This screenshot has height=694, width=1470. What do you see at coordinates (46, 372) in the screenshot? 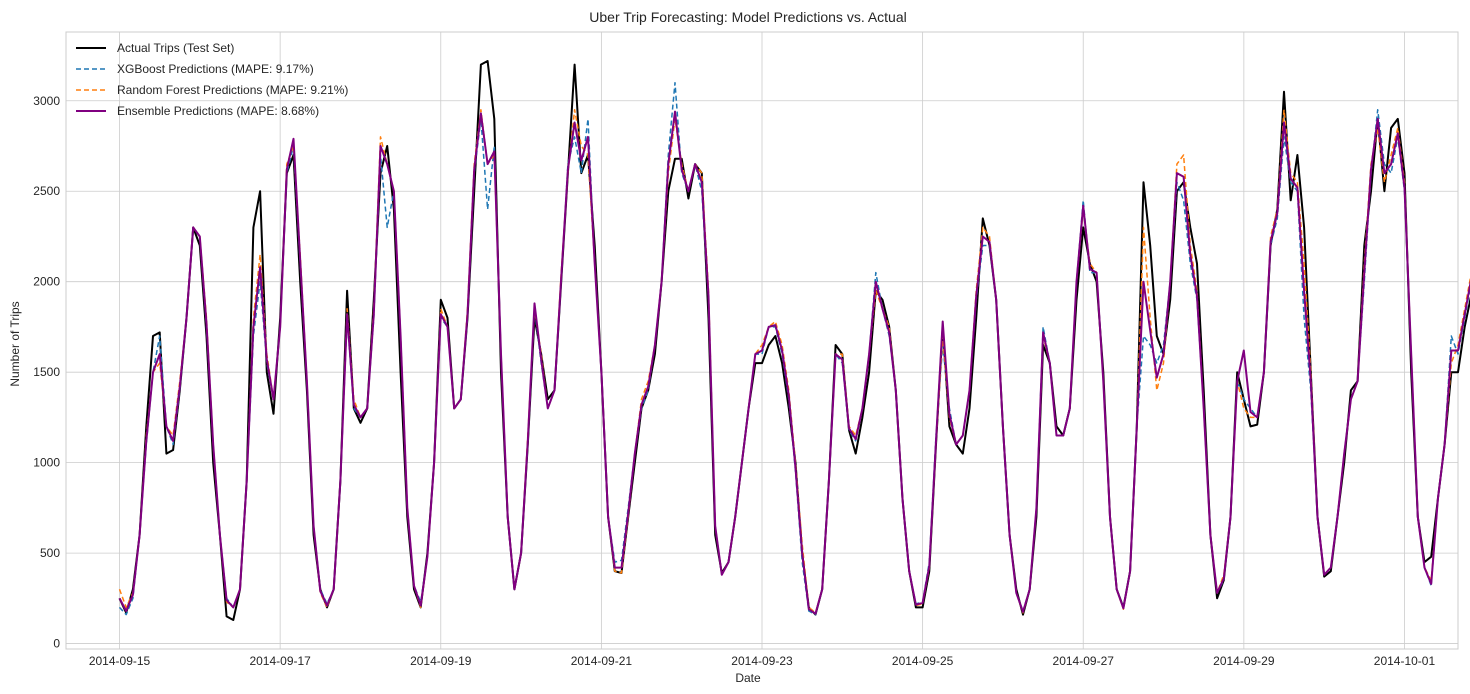
I see `y-tick-label: 1500` at bounding box center [46, 372].